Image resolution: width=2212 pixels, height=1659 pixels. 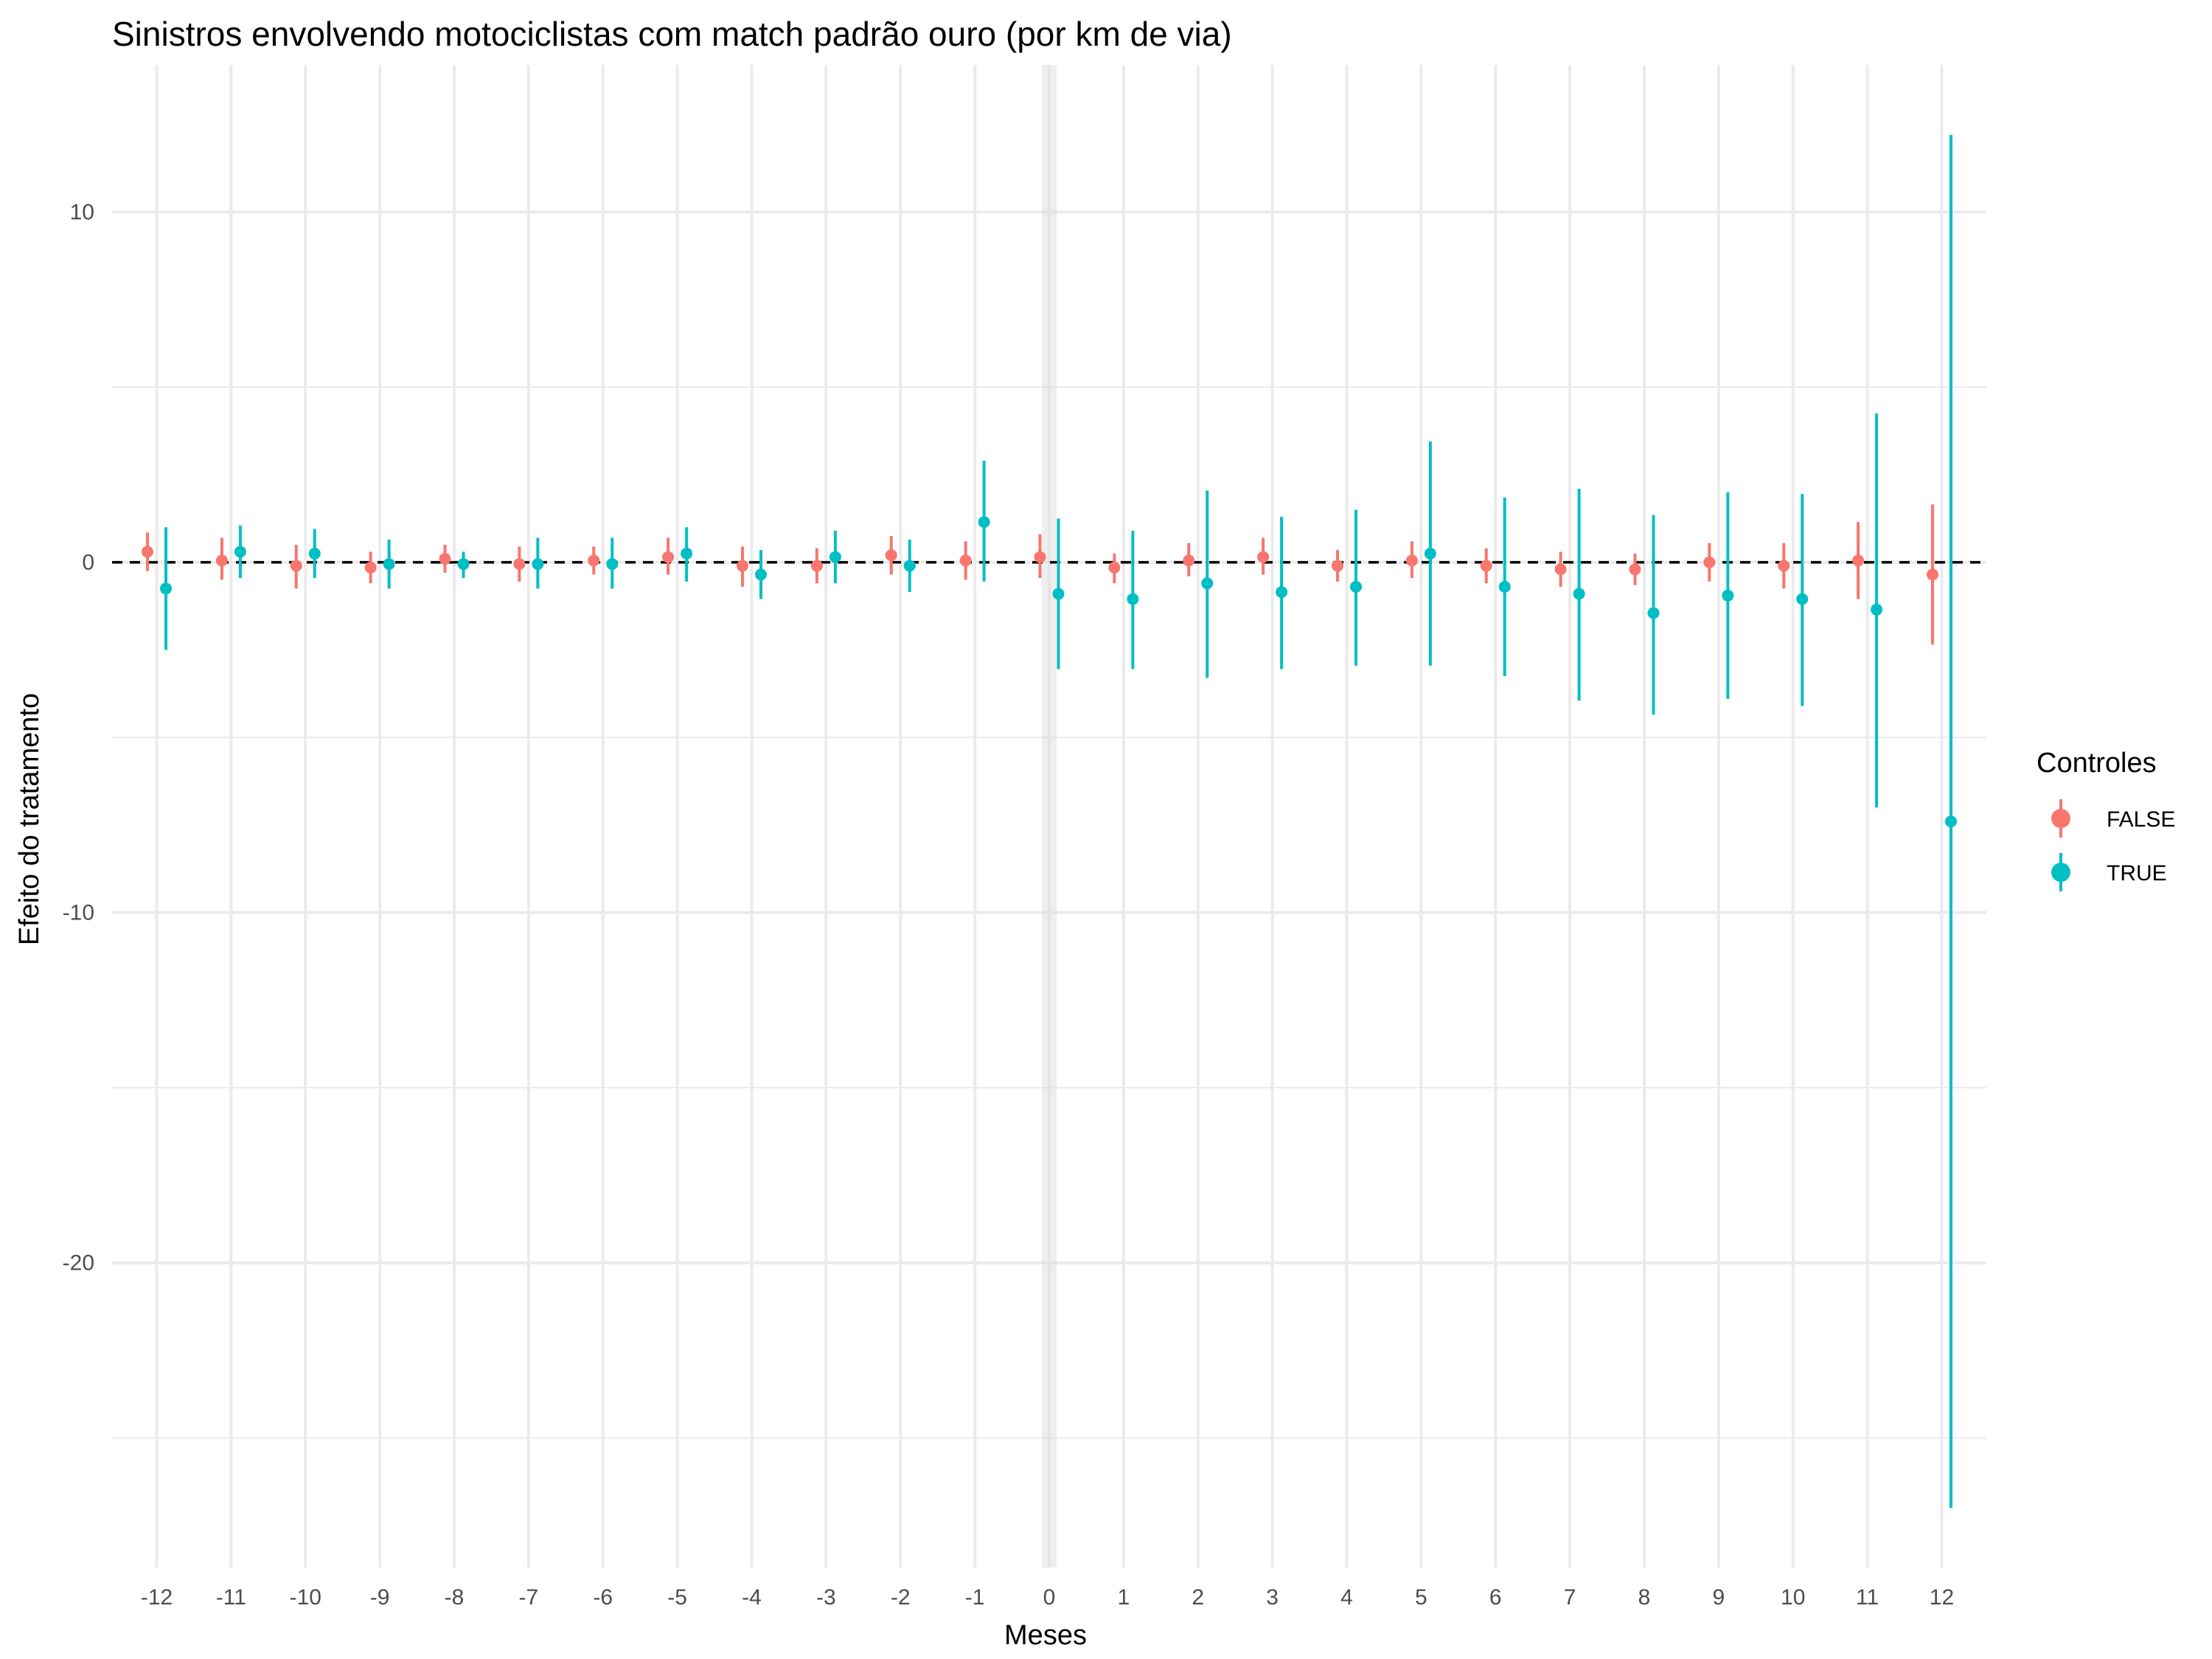 What do you see at coordinates (1793, 1597) in the screenshot?
I see `x-tick-label: 10` at bounding box center [1793, 1597].